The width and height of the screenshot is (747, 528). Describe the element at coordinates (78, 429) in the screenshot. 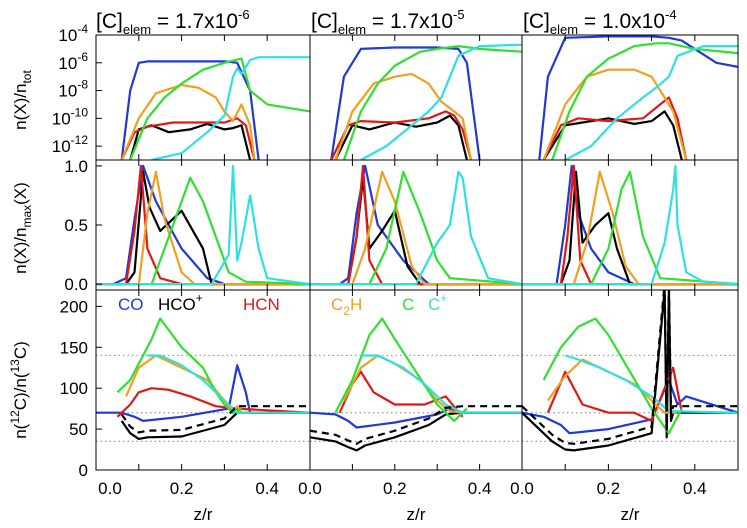

I see `ytick-label-isotope_ratio: 50` at that location.